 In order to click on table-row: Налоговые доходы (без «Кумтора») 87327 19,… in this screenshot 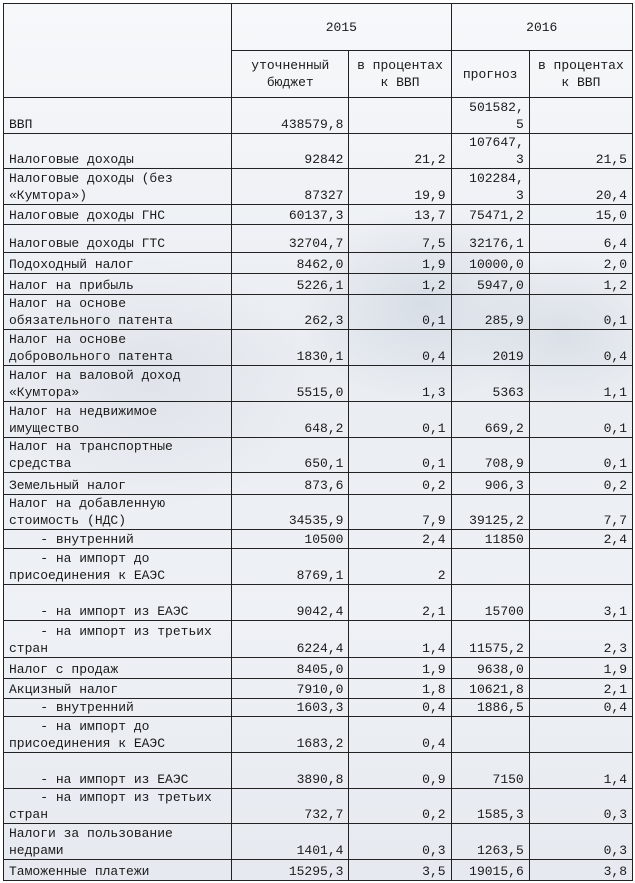, I will do `click(318, 186)`.